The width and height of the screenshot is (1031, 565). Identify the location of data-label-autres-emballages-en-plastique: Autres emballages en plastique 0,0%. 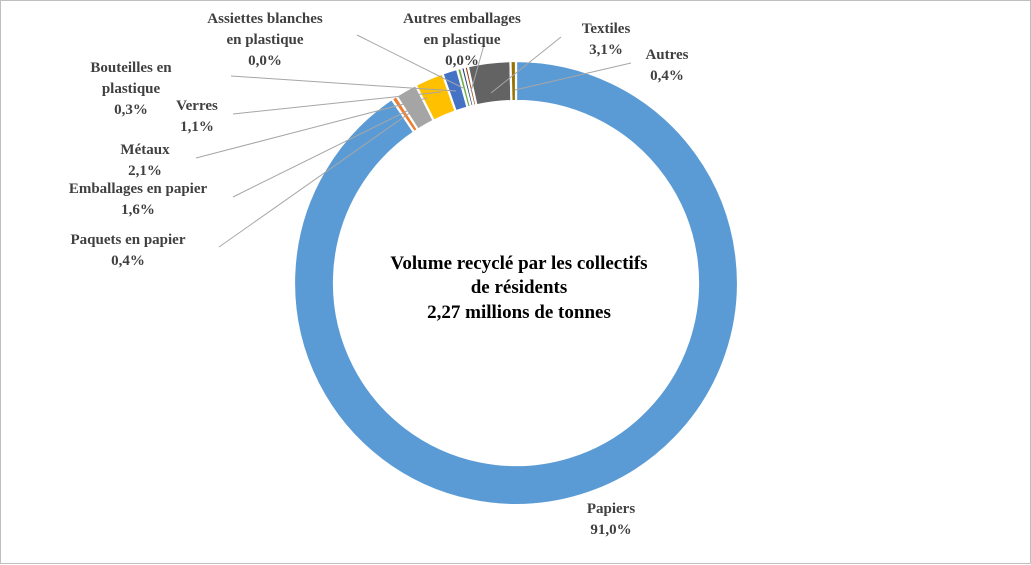
(462, 40).